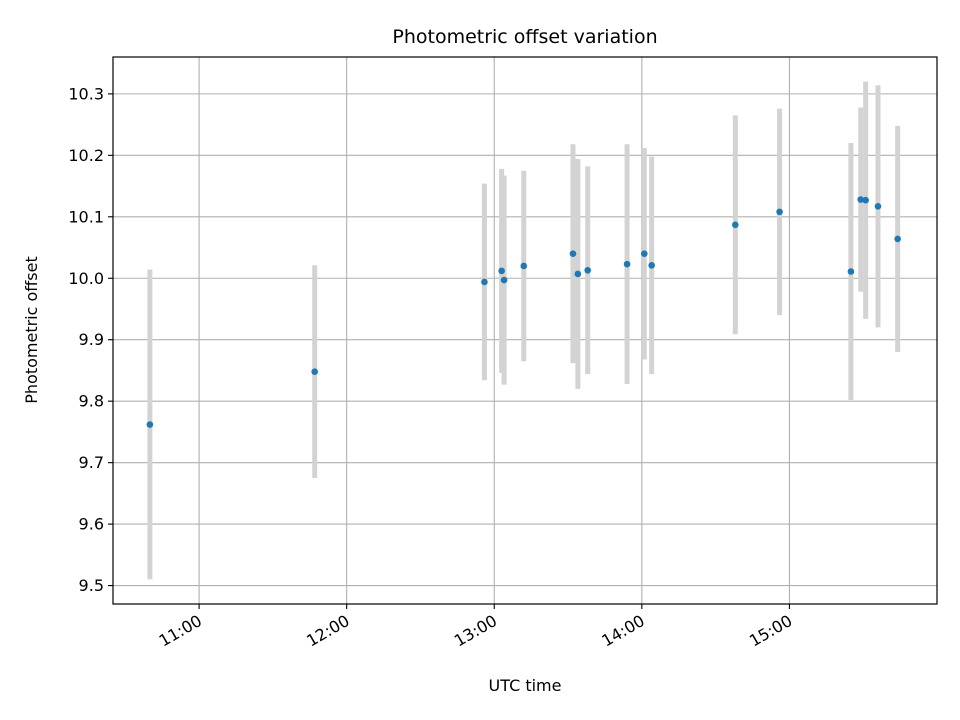 The width and height of the screenshot is (960, 720). Describe the element at coordinates (86, 93) in the screenshot. I see `y-tick-label: 10.3` at that location.